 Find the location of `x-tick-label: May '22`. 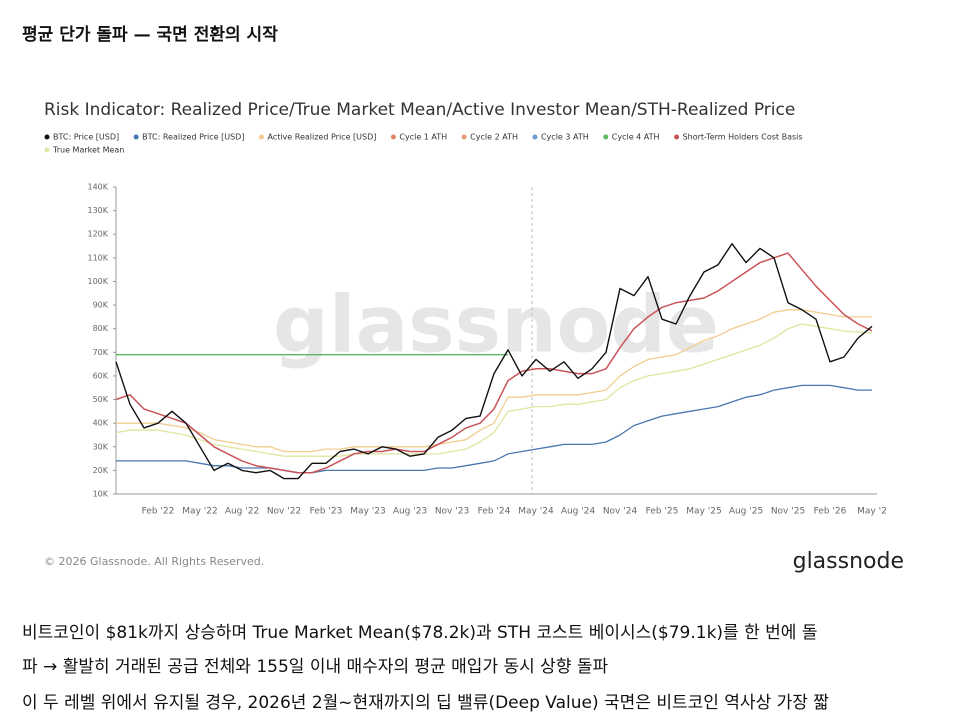

x-tick-label: May '22 is located at coordinates (199, 512).